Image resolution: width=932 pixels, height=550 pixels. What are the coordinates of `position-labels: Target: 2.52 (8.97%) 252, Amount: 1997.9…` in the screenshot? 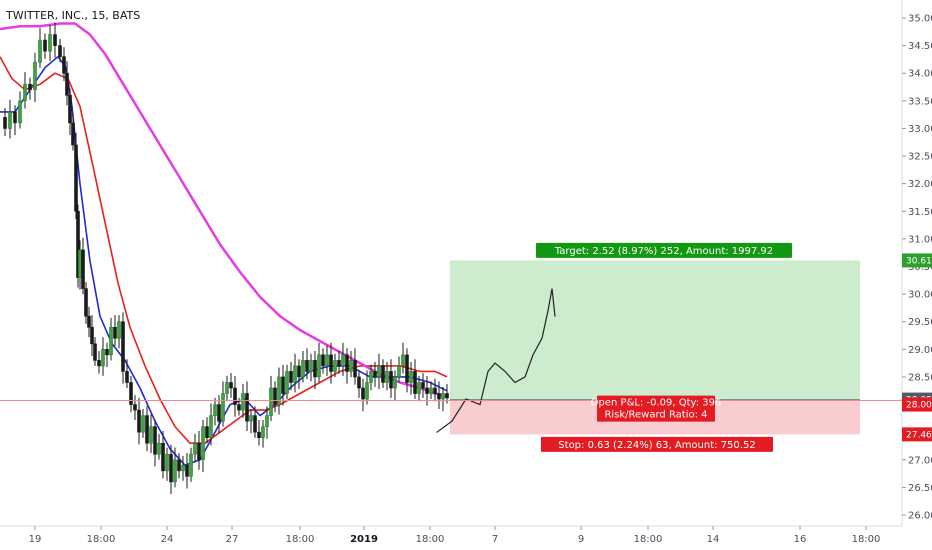 It's located at (664, 347).